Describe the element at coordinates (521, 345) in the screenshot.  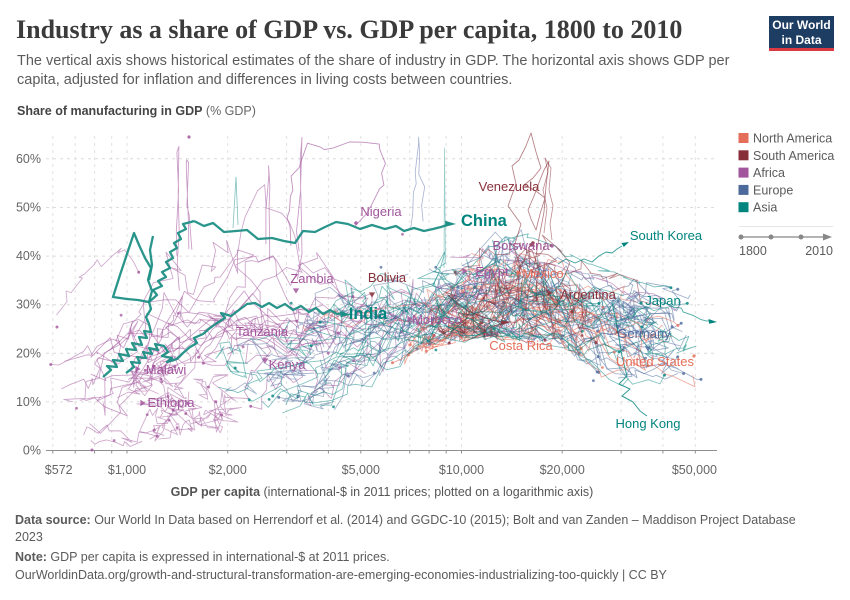
I see `svg-text: Costa Rica` at that location.